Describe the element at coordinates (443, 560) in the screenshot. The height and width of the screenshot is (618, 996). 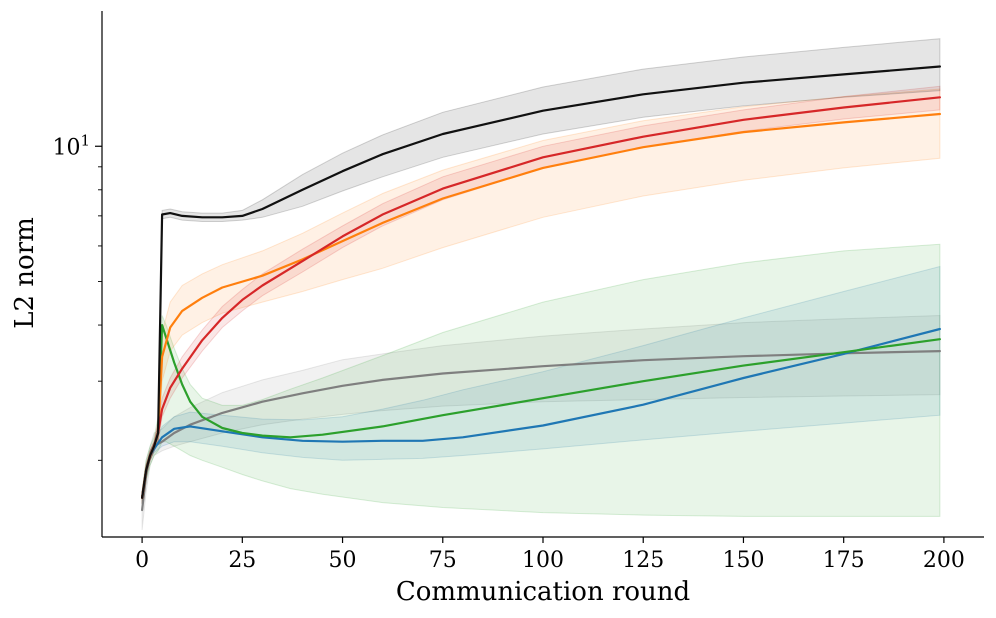
I see `x-tick-label: 75` at that location.